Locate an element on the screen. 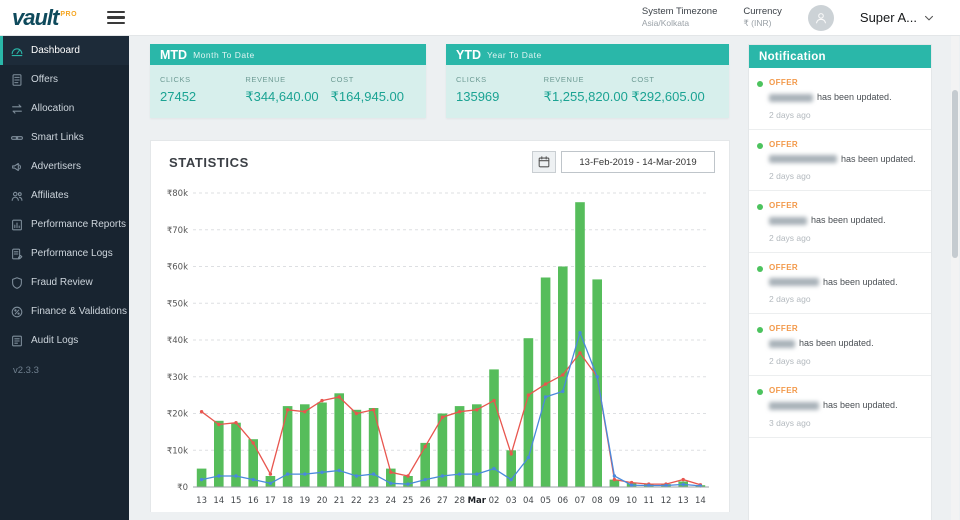  sidebar-item-fraud-review: Fraud Review is located at coordinates (64, 282).